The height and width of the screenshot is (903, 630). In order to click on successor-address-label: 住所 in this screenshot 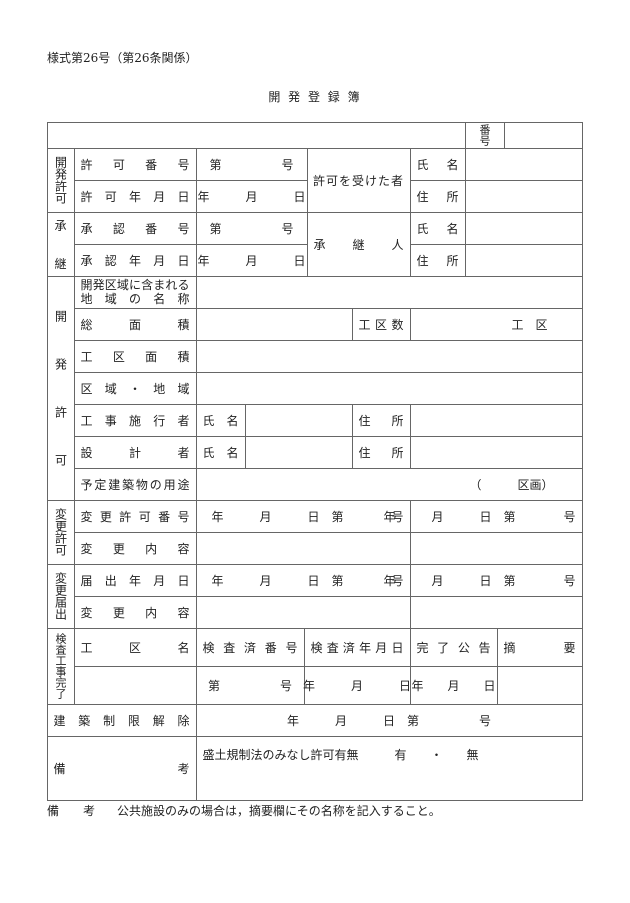, I will do `click(437, 260)`.